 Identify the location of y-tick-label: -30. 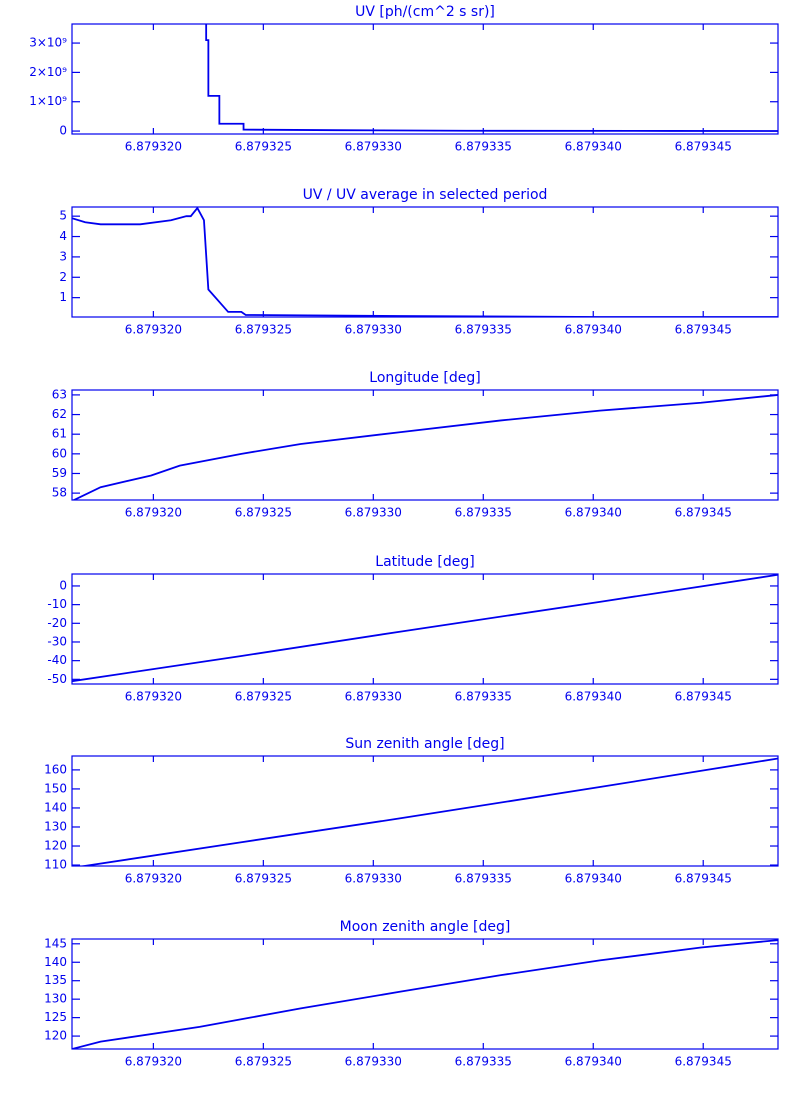
(57, 641).